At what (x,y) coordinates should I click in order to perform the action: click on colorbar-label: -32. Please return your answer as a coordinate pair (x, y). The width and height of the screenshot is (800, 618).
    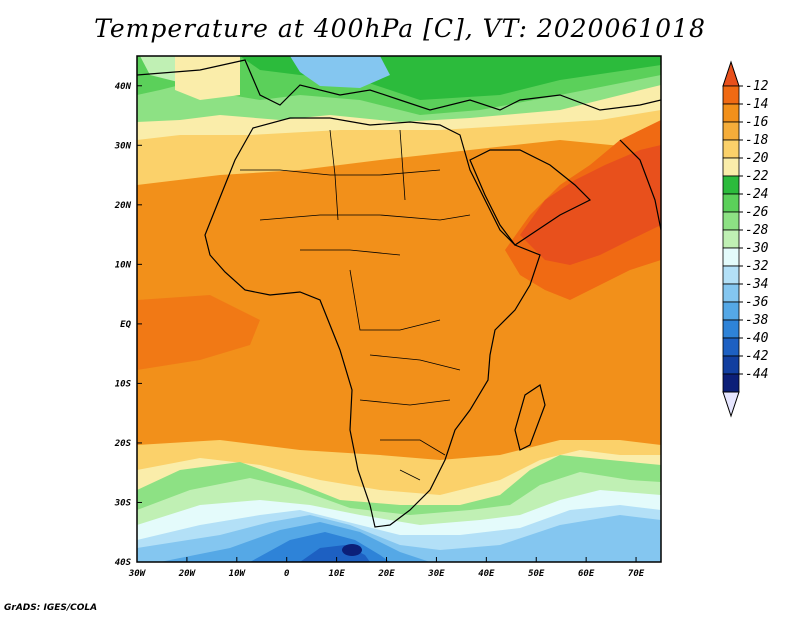
    Looking at the image, I should click on (757, 266).